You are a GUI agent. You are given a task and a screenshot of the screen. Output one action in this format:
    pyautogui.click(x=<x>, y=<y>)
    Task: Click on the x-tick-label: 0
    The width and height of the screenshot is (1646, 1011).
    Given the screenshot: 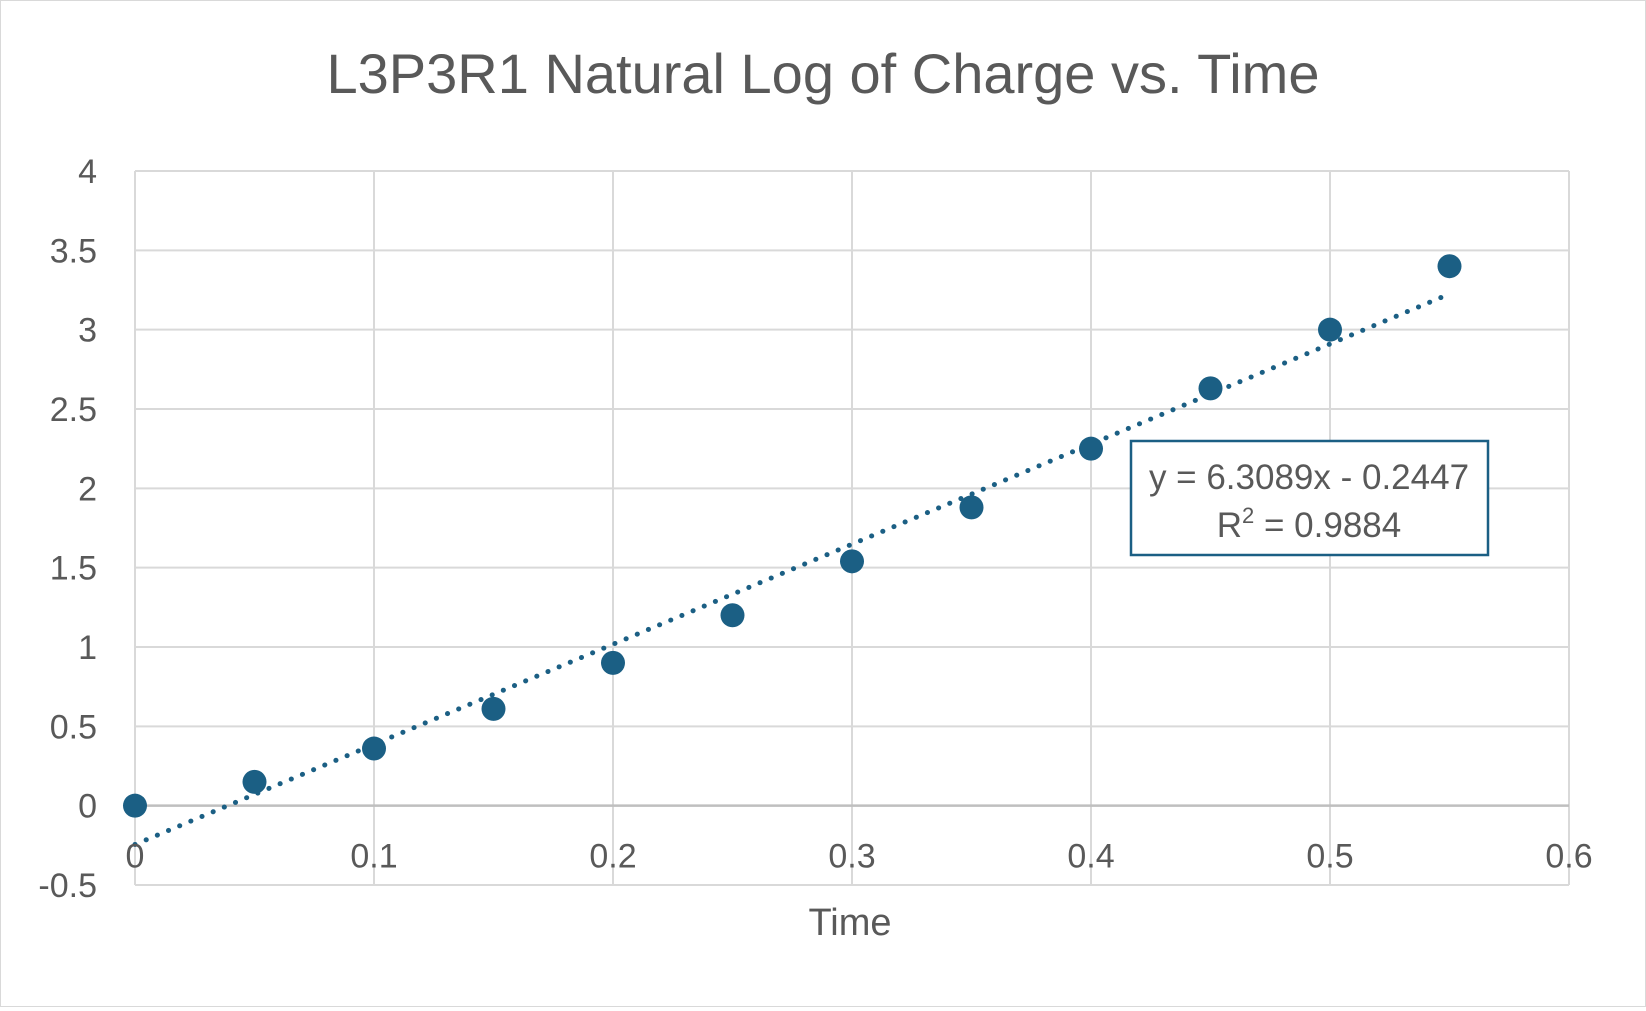 What is the action you would take?
    pyautogui.click(x=135, y=857)
    